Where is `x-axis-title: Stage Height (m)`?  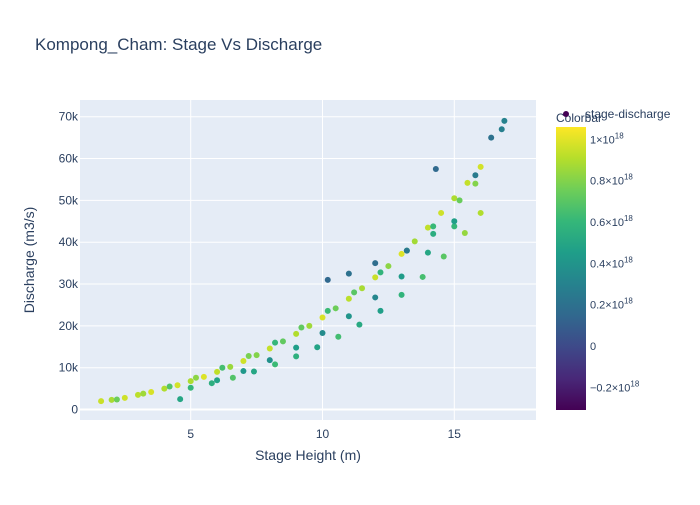 x-axis-title: Stage Height (m) is located at coordinates (308, 455).